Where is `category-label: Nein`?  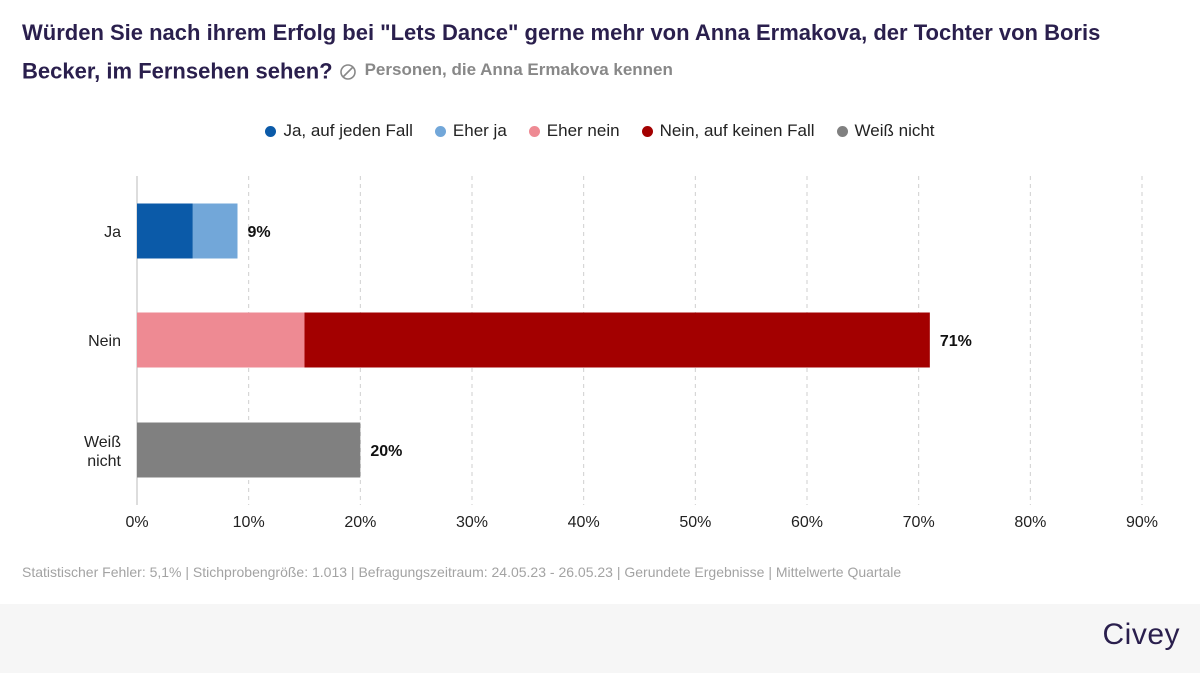
category-label: Nein is located at coordinates (104, 341).